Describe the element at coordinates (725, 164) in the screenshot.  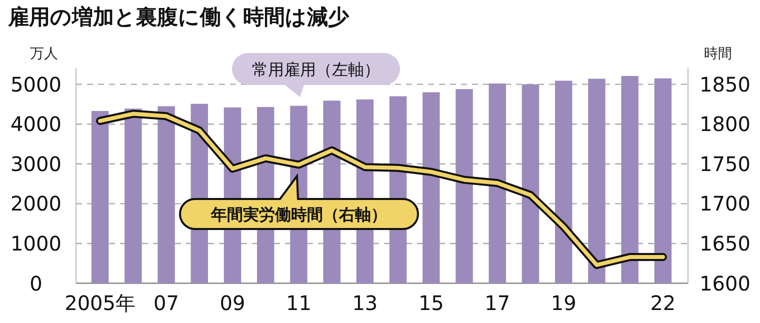
I see `y2-tick-label: 1750` at that location.